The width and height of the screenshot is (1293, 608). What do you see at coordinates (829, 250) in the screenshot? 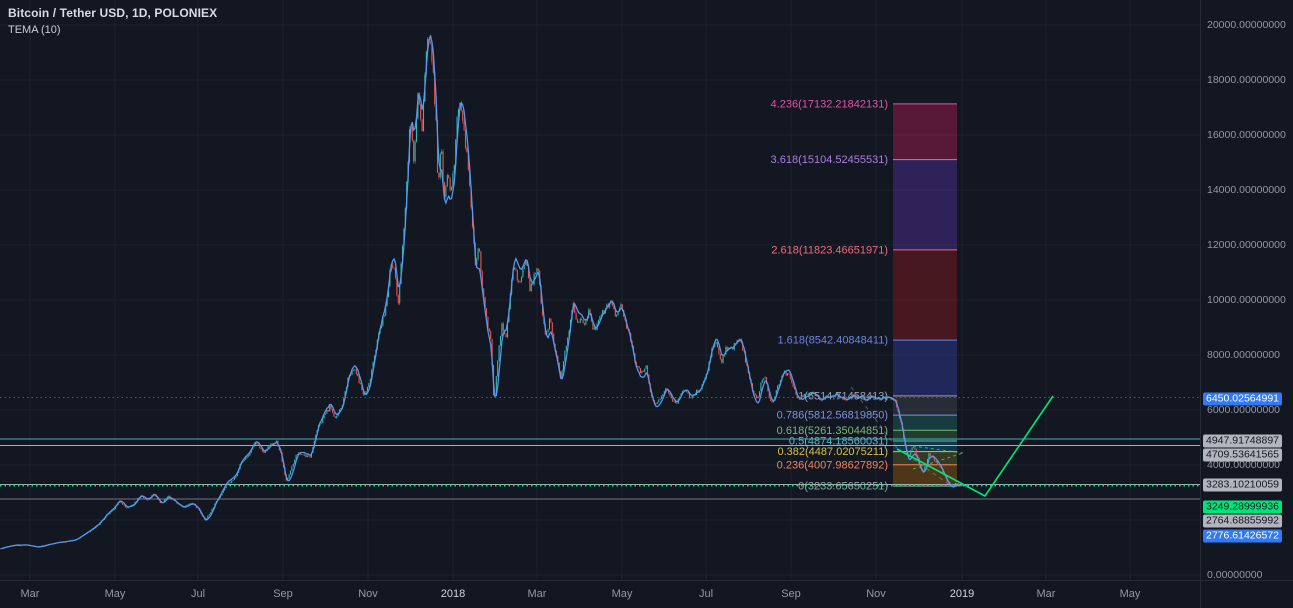
I see `fib-level-label: 2.618(11823.46651971)` at bounding box center [829, 250].